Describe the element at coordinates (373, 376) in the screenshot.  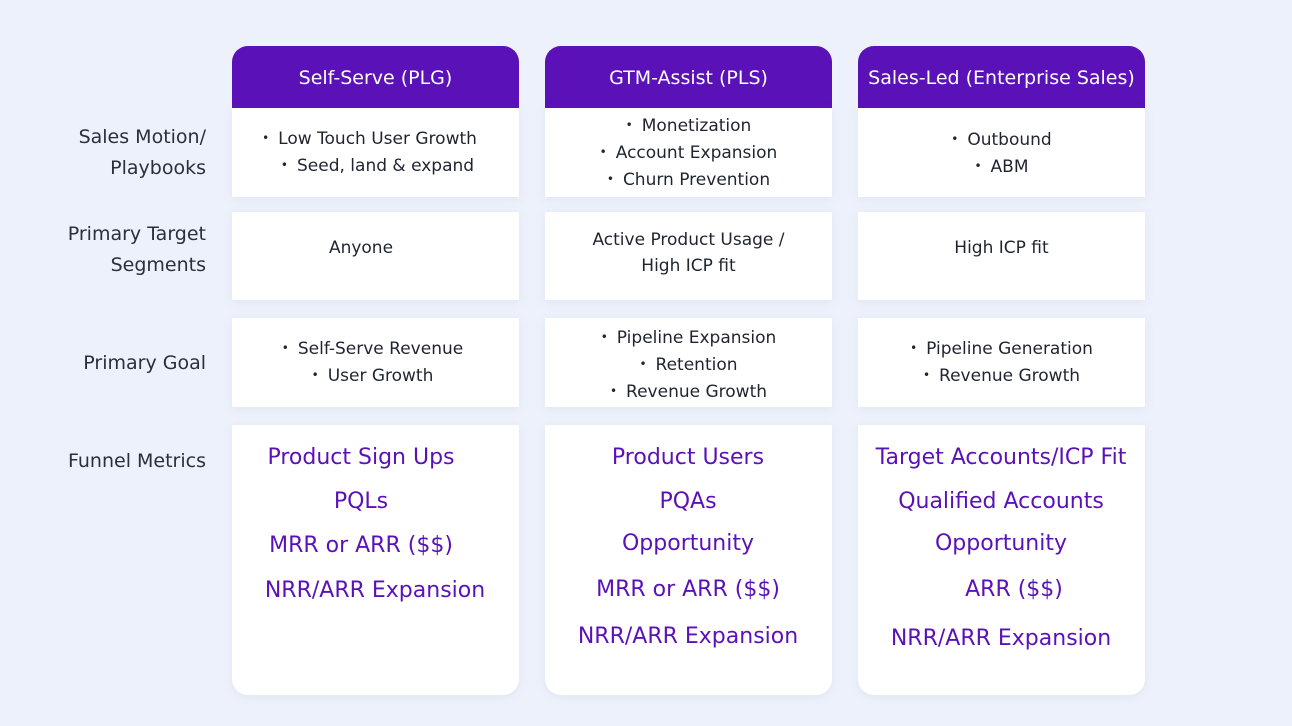
I see `bullet-item: User Growth` at that location.